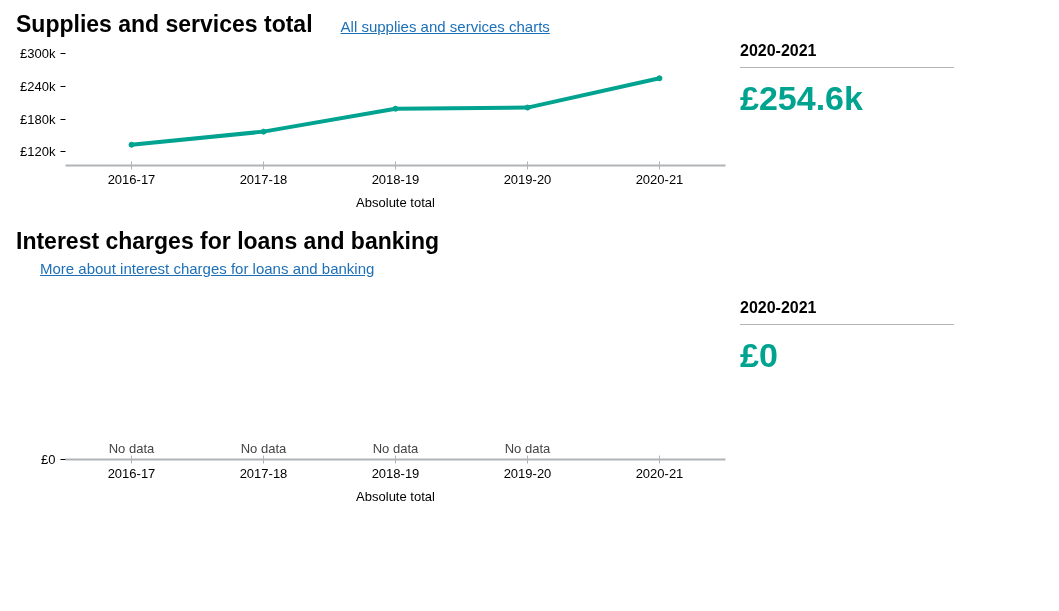 This screenshot has height=611, width=1059. What do you see at coordinates (527, 179) in the screenshot?
I see `x-tick-label: 2019-20` at bounding box center [527, 179].